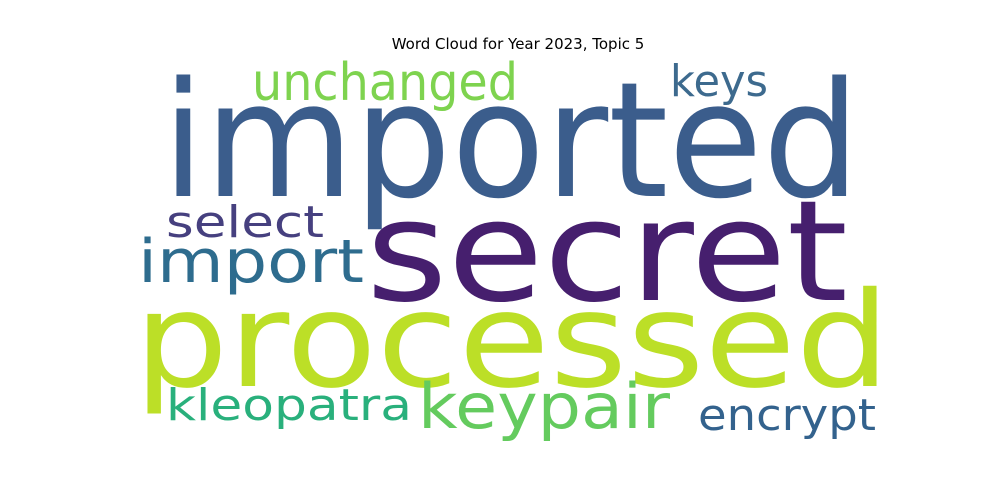  Describe the element at coordinates (385, 83) in the screenshot. I see `word-unchanged: unchanged` at that location.